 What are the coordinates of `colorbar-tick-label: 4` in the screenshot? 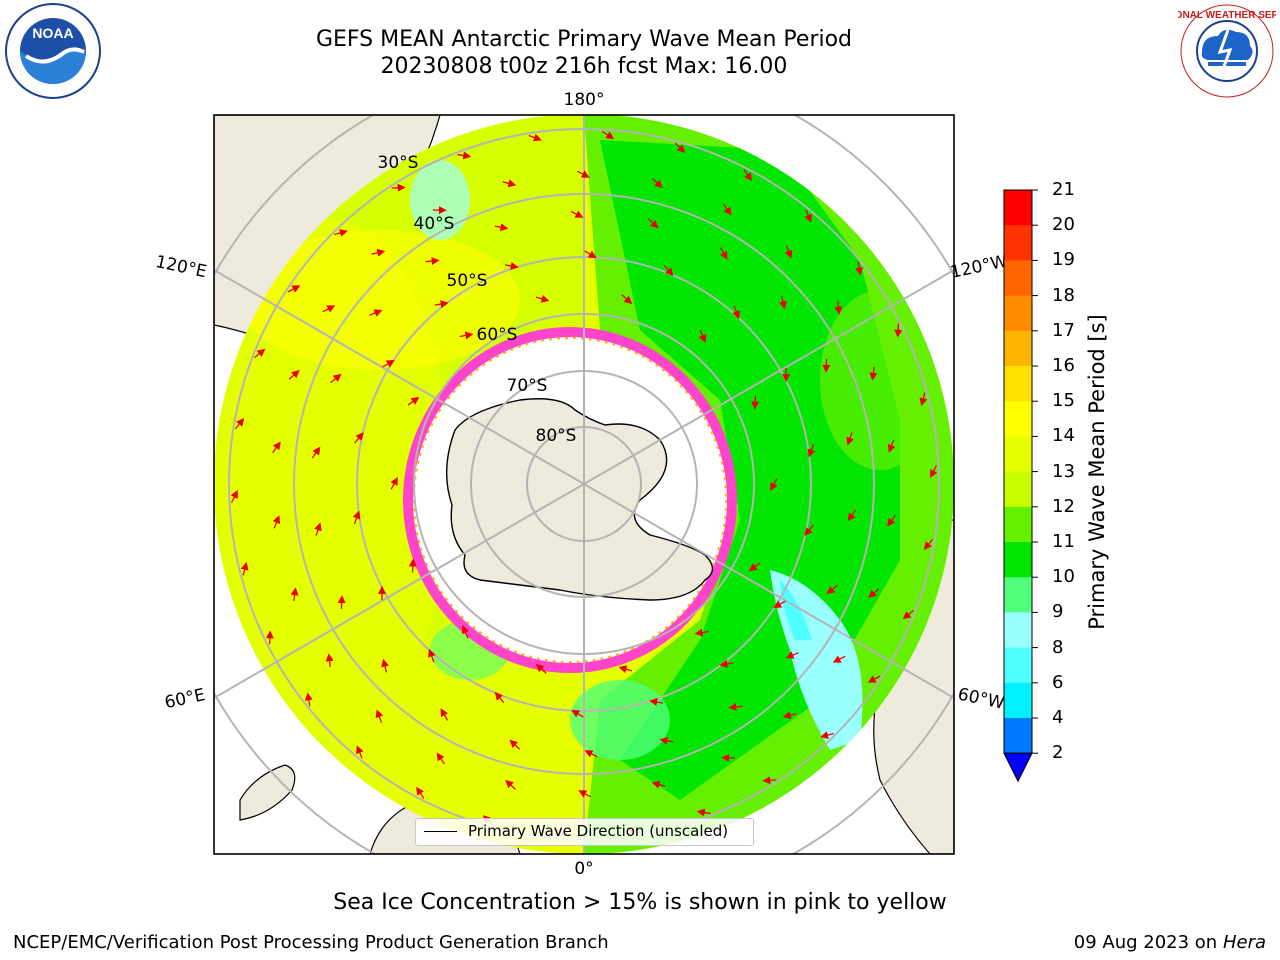 It's located at (1058, 717).